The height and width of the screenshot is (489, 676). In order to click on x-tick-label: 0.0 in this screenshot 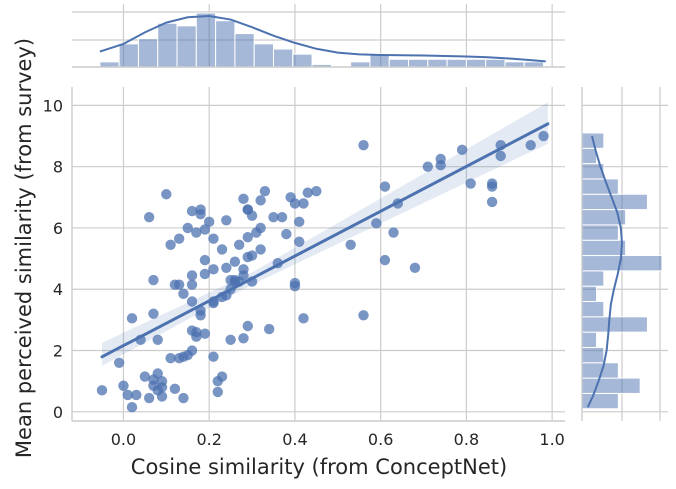, I will do `click(123, 439)`.